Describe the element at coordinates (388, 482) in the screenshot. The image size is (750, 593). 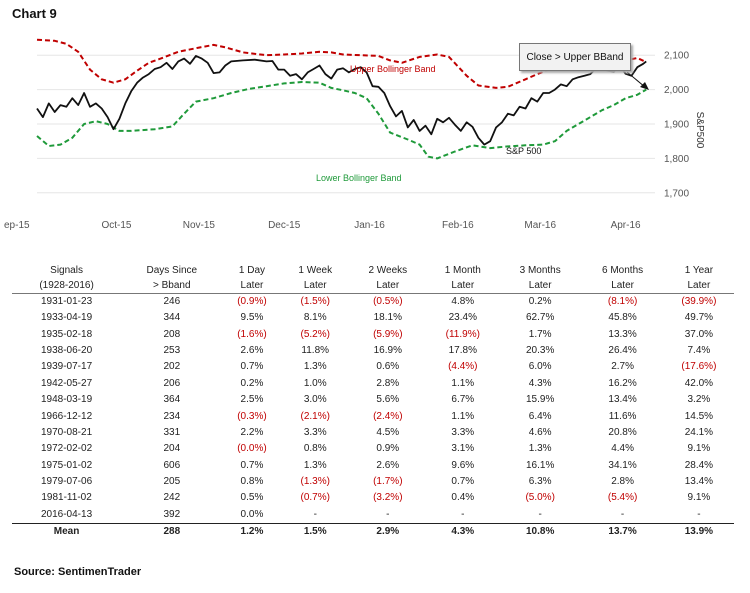
I see `table-cell: (1.7%)` at that location.